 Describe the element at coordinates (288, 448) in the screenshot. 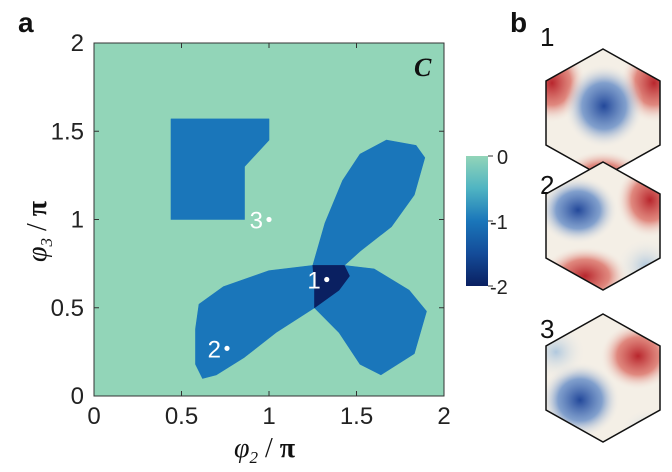

I see `x-axis-unit: π` at that location.